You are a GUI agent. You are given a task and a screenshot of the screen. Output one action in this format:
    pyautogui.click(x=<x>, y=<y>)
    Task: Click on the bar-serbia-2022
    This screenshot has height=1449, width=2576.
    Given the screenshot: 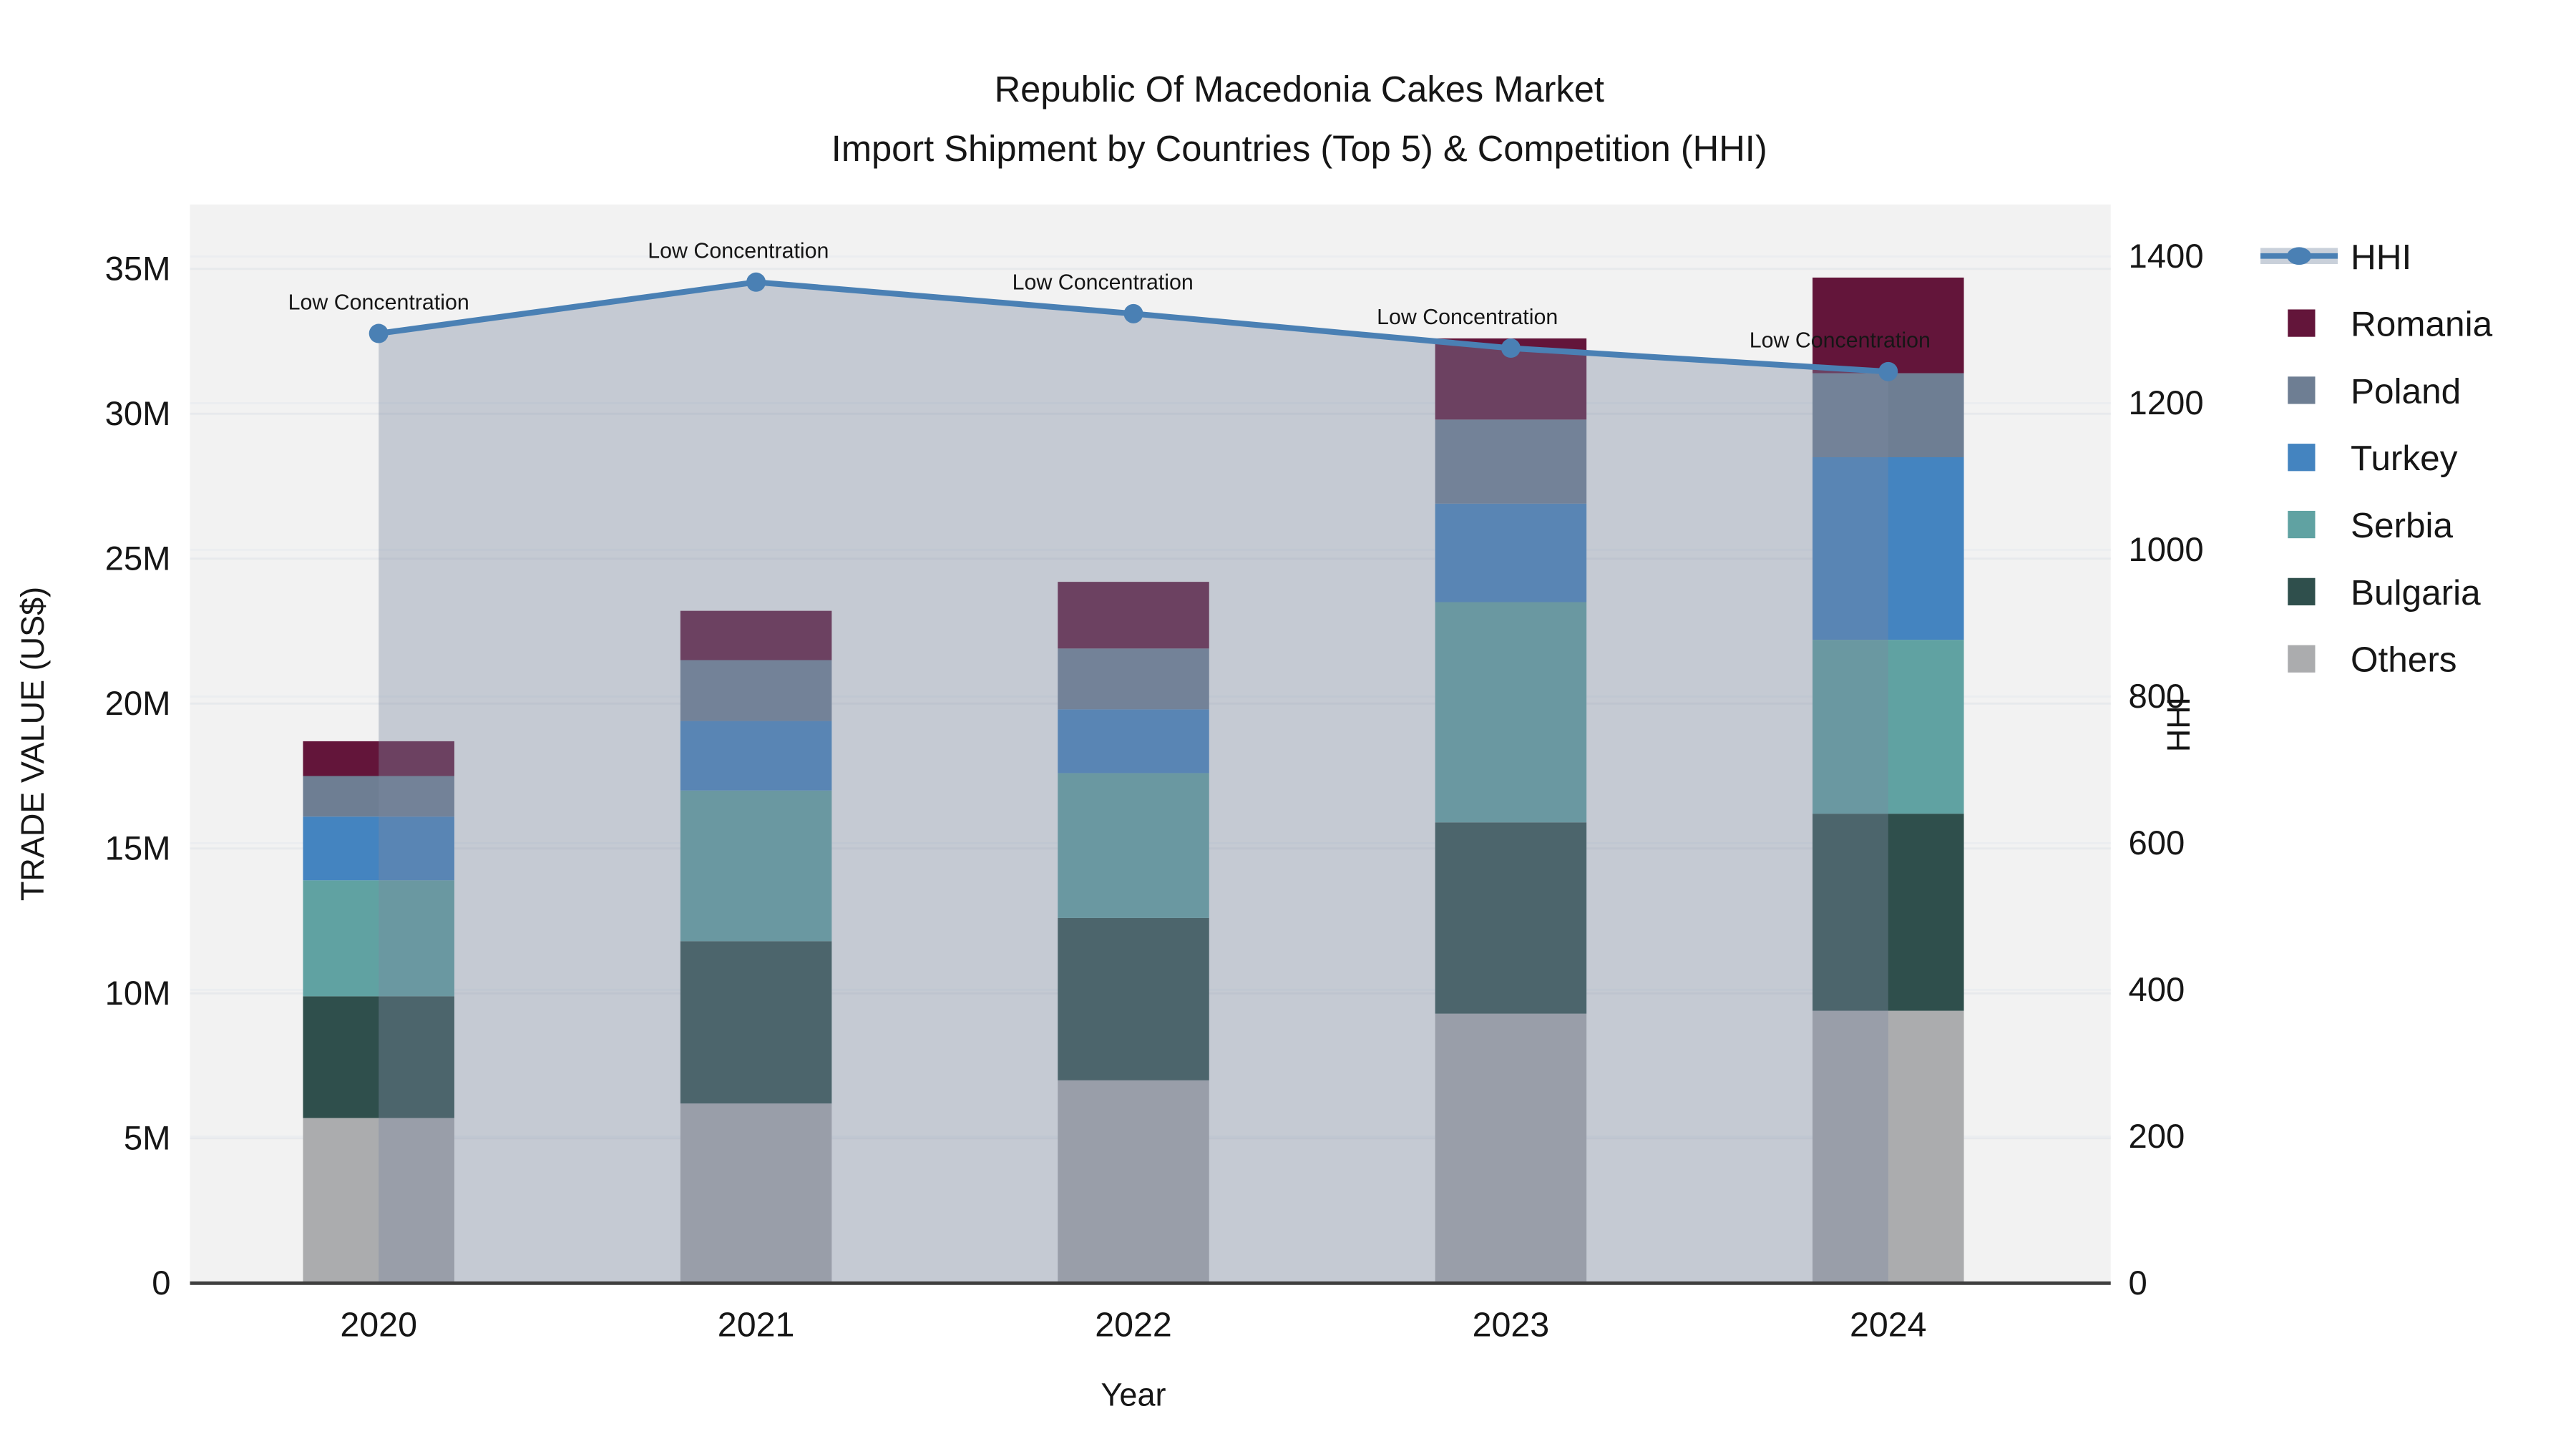 What is the action you would take?
    pyautogui.click(x=1133, y=845)
    